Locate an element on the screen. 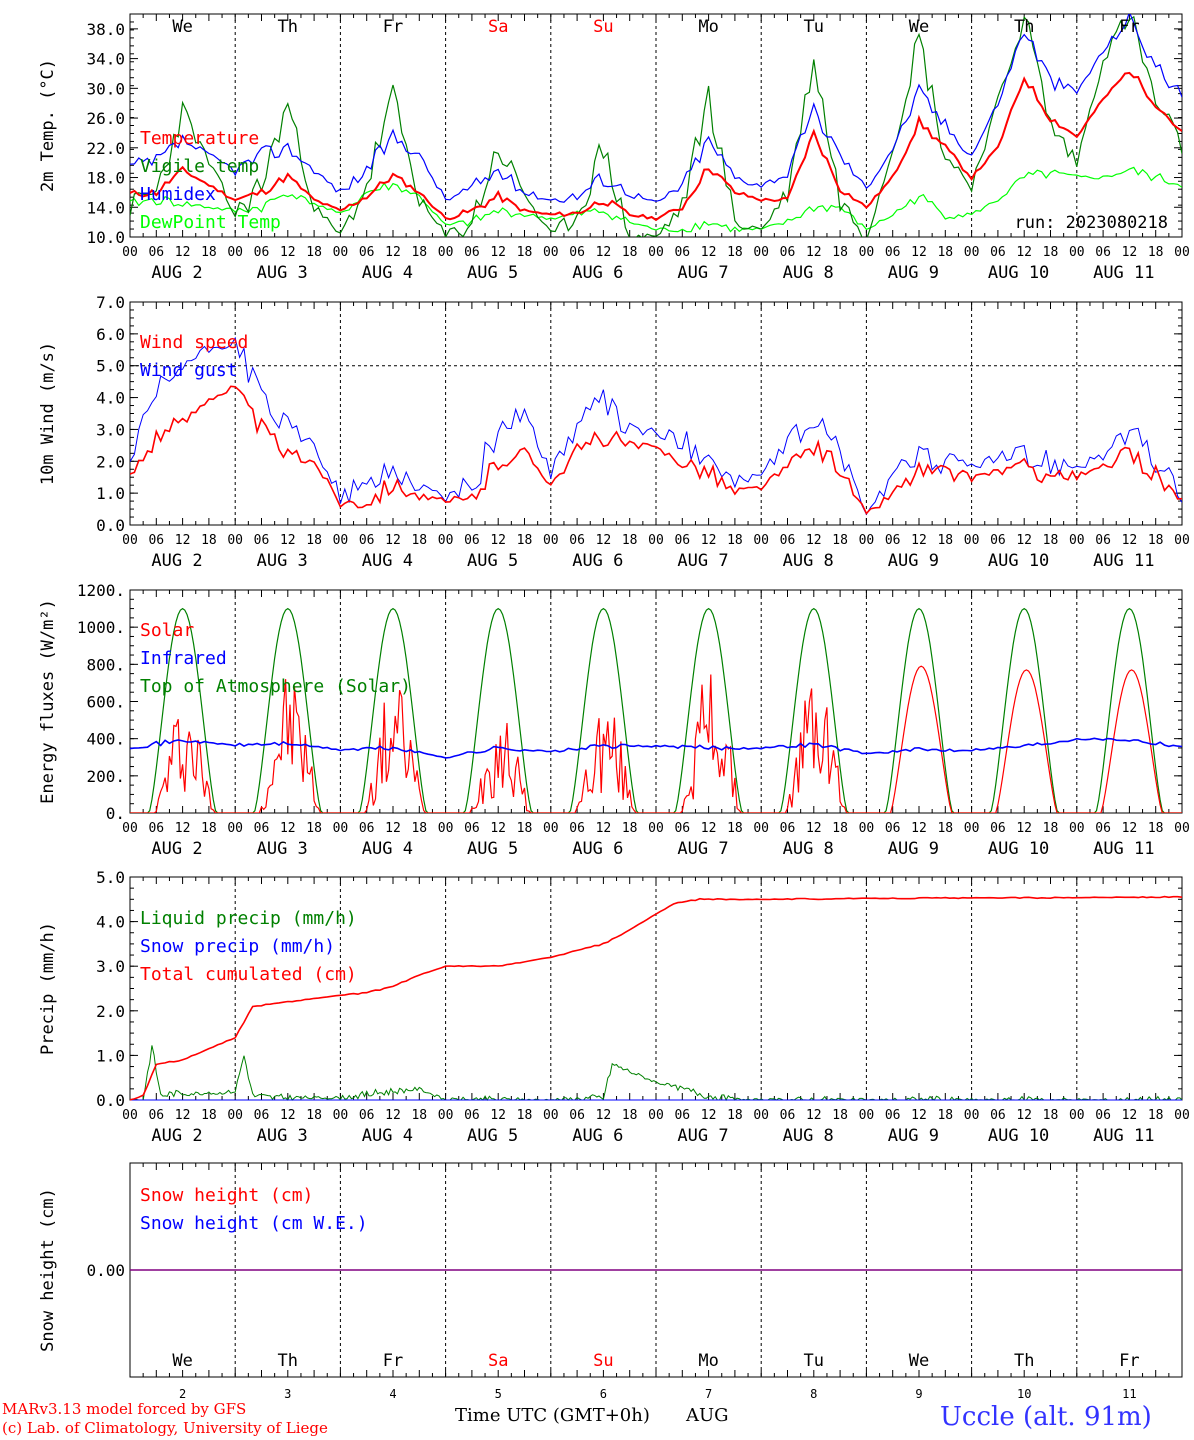 The height and width of the screenshot is (1440, 1194). temp-y-tick-label: 18.0 is located at coordinates (105, 178).